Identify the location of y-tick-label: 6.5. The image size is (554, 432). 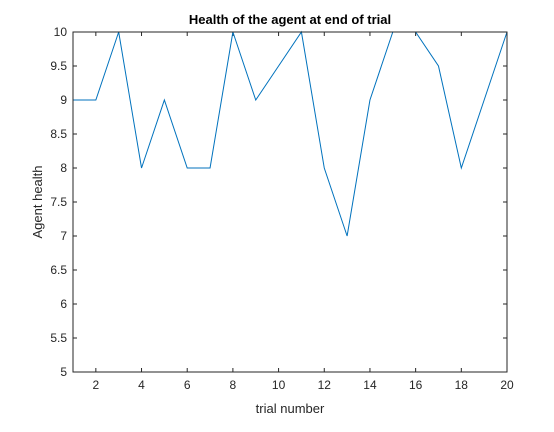
(58, 270).